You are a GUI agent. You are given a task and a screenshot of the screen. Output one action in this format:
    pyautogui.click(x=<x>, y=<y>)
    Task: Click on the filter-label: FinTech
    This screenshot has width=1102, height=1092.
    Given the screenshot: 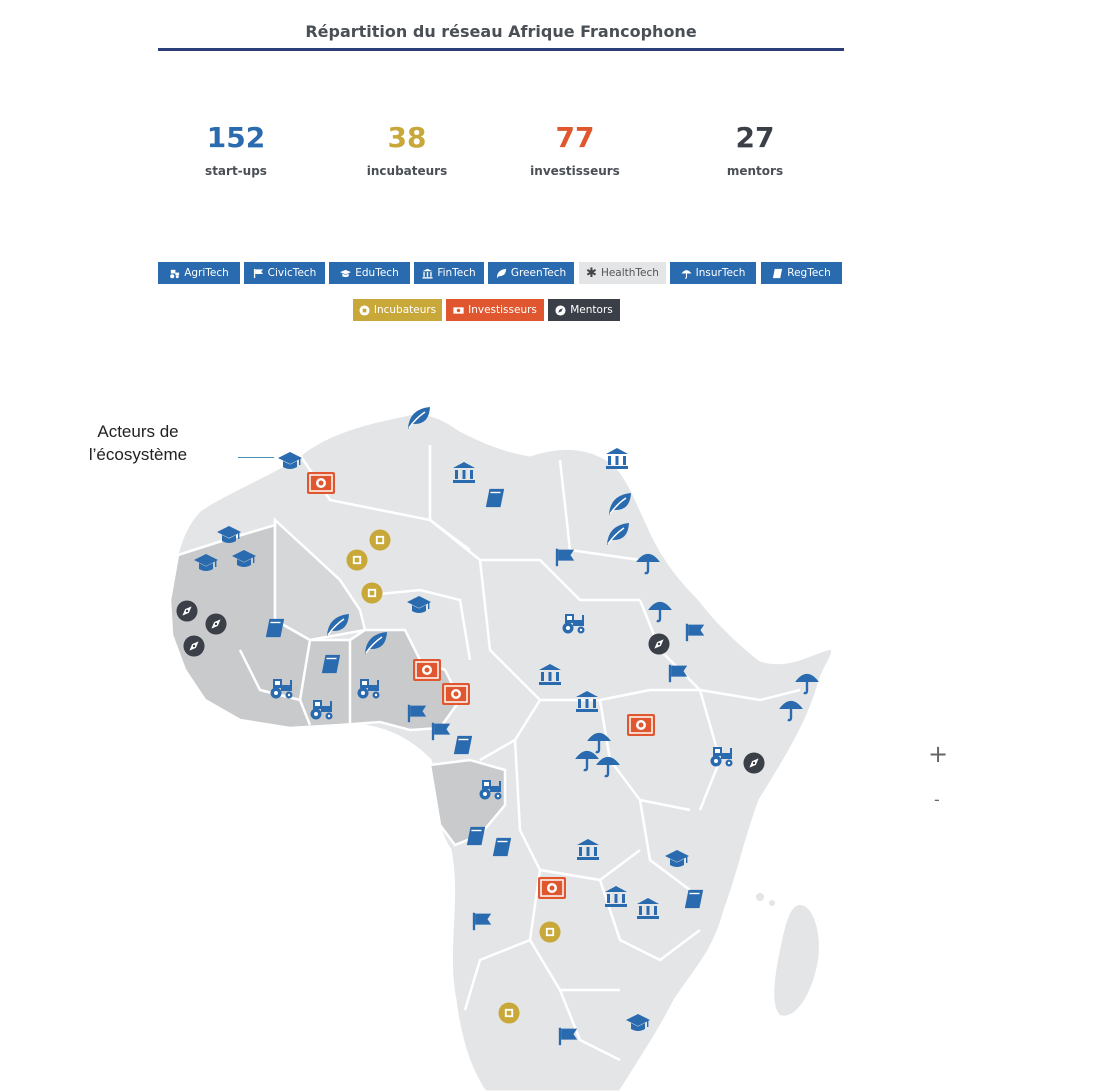 What is the action you would take?
    pyautogui.click(x=456, y=273)
    